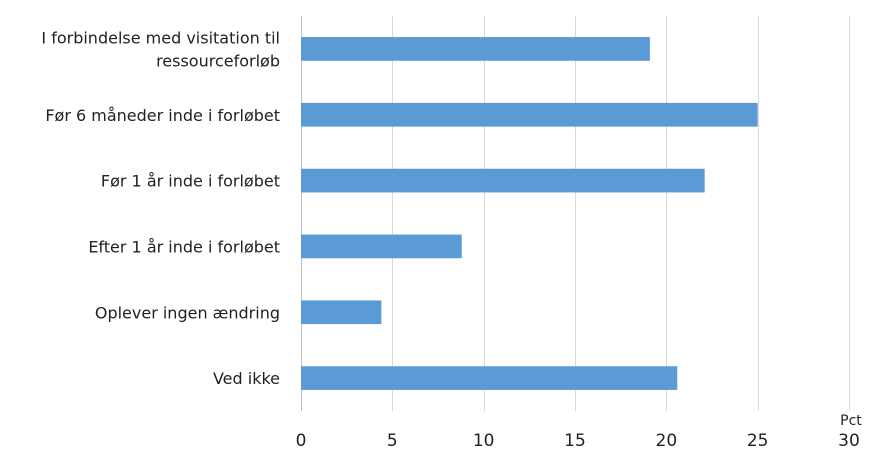  I want to click on x-tick-label: 30, so click(849, 441).